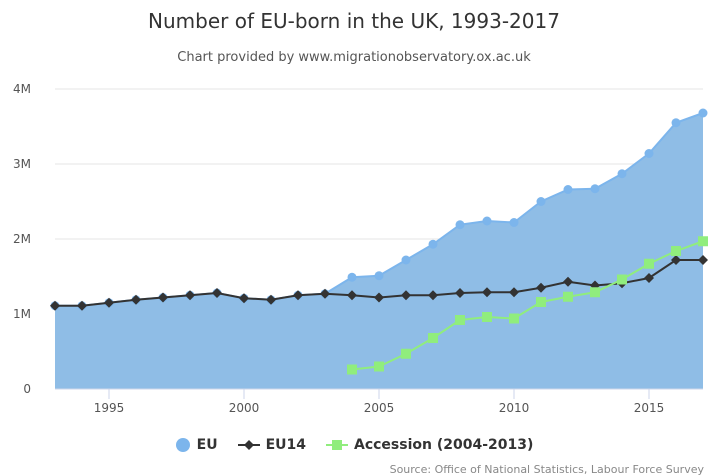 This screenshot has height=476, width=708. Describe the element at coordinates (27, 389) in the screenshot. I see `y-tick-label-0: 0` at that location.